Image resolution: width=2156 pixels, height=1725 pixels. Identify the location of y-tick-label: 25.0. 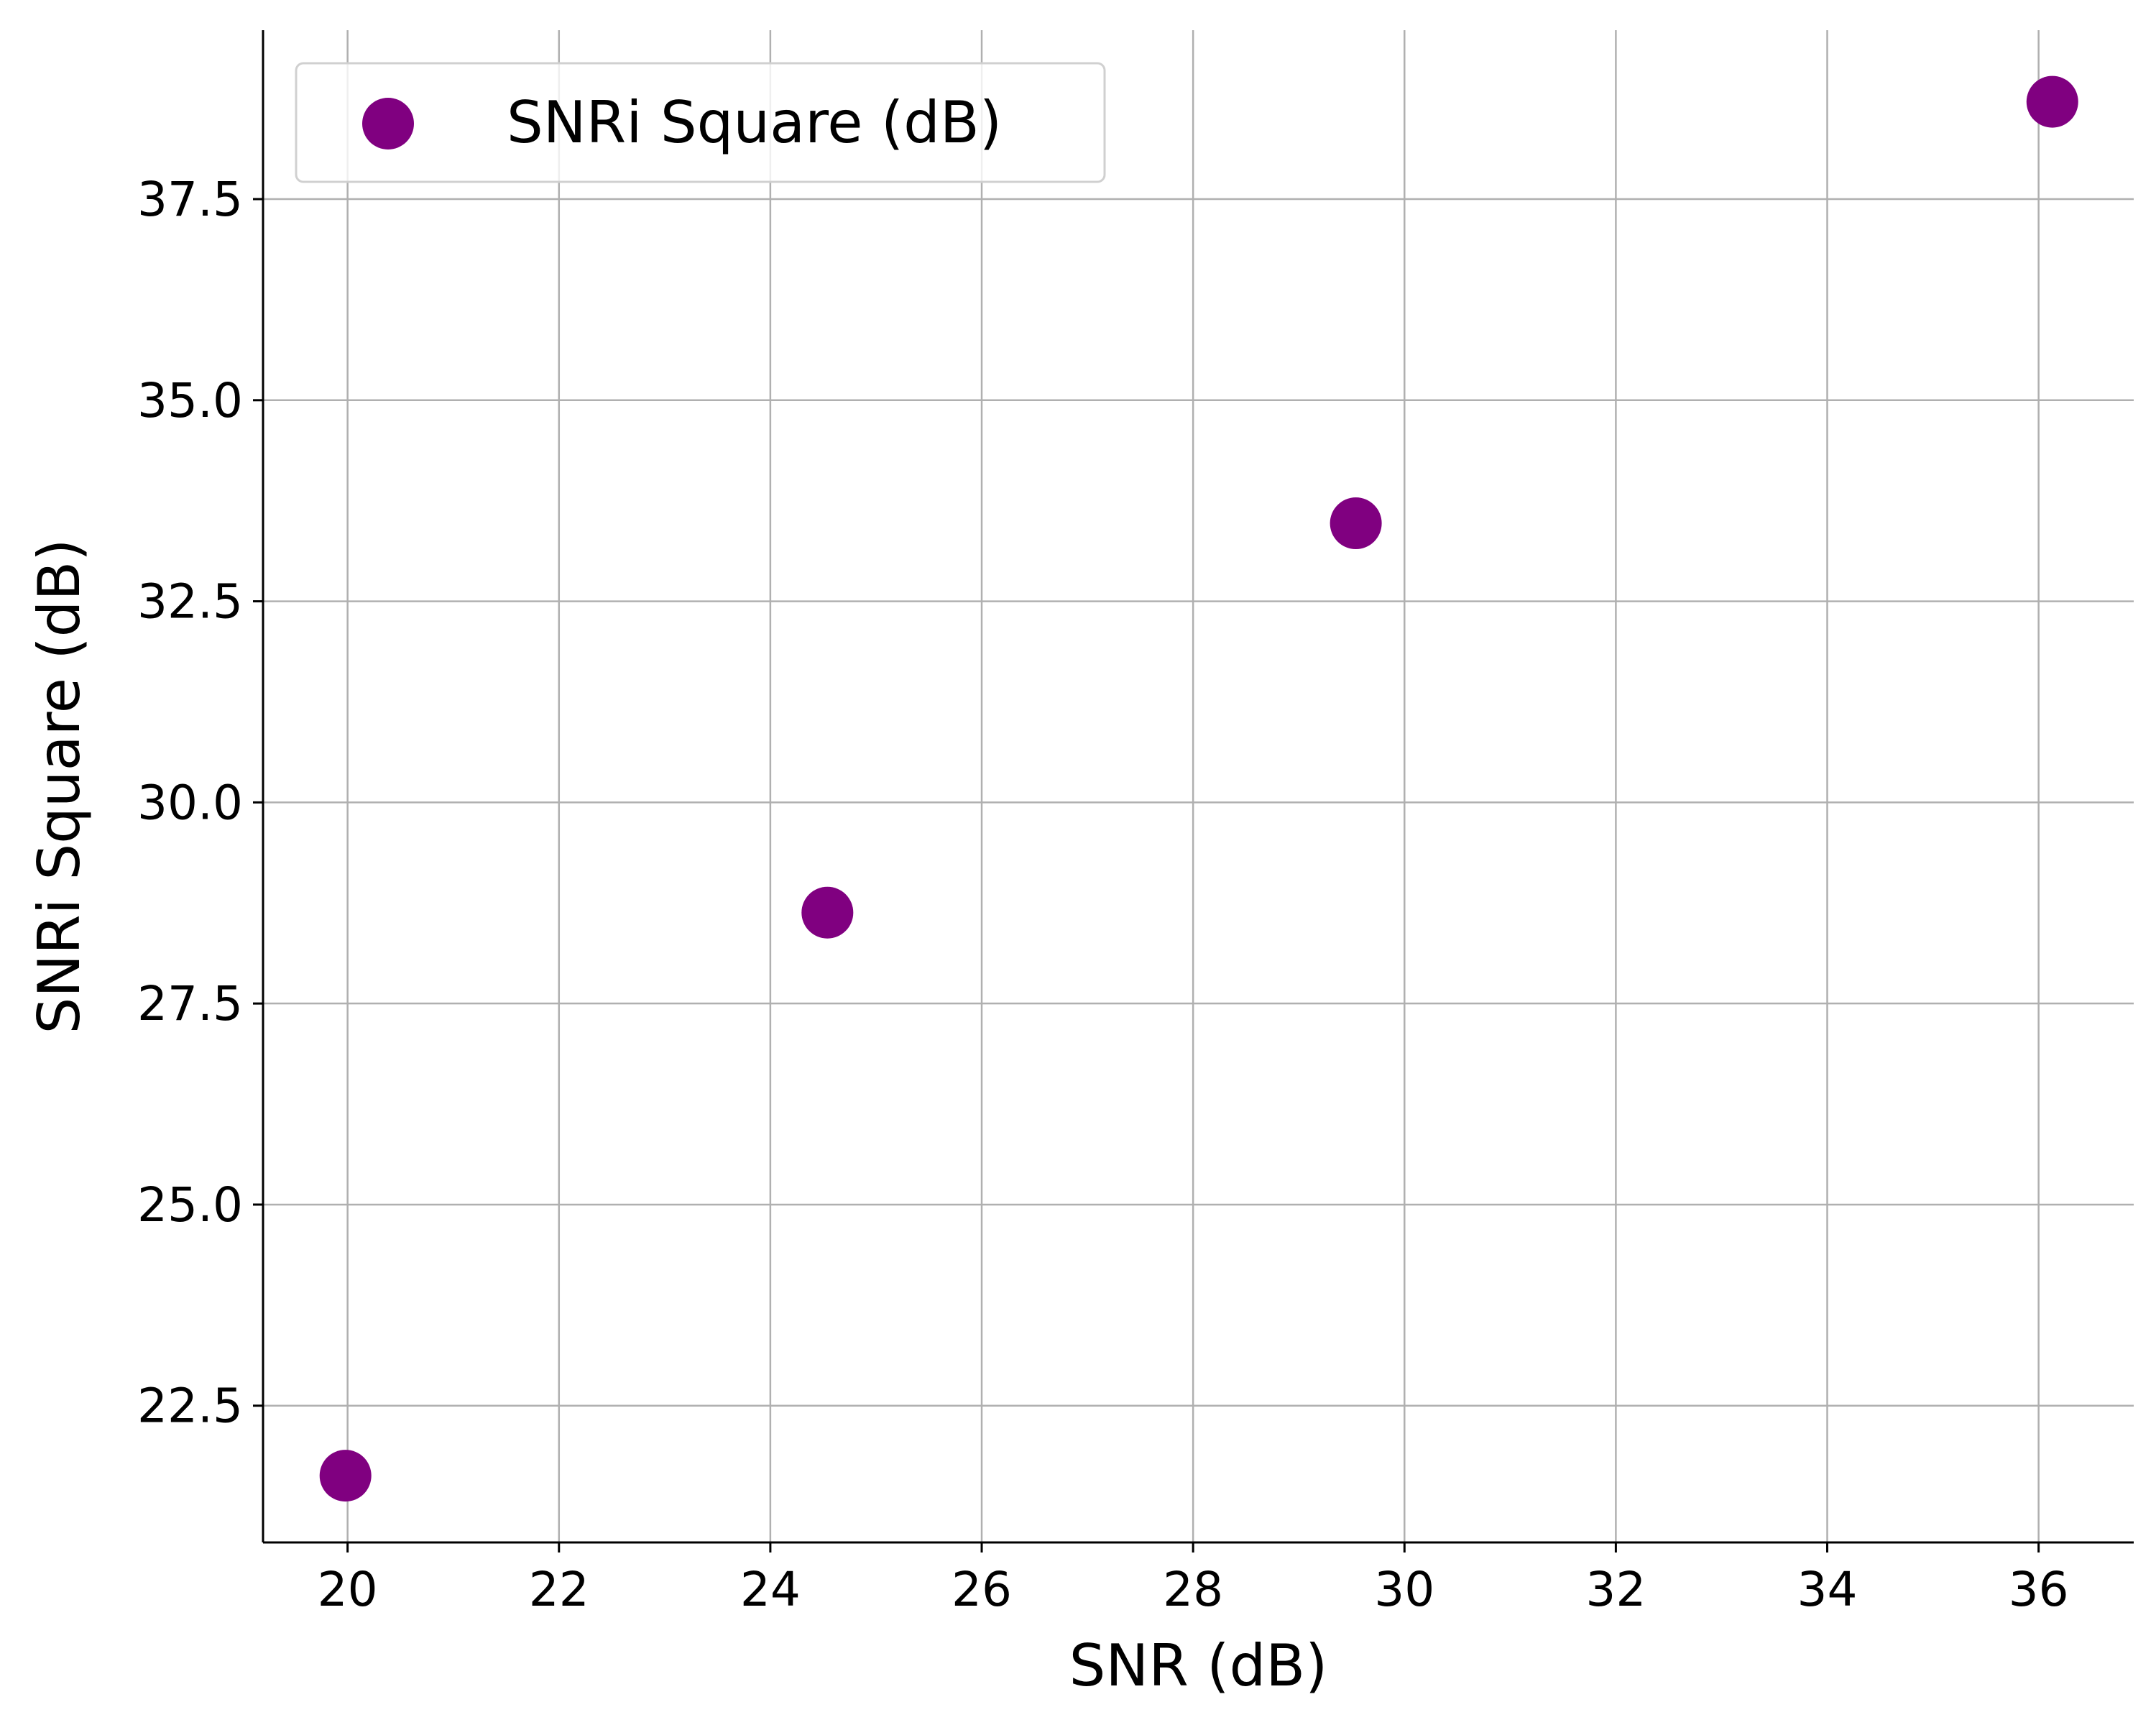
(190, 1205).